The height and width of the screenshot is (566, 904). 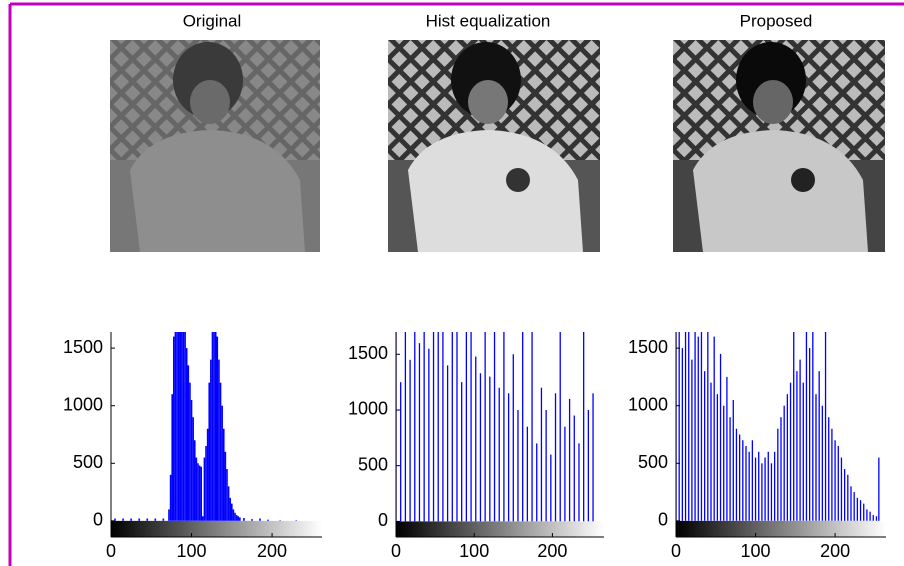 What do you see at coordinates (779, 146) in the screenshot?
I see `photo` at bounding box center [779, 146].